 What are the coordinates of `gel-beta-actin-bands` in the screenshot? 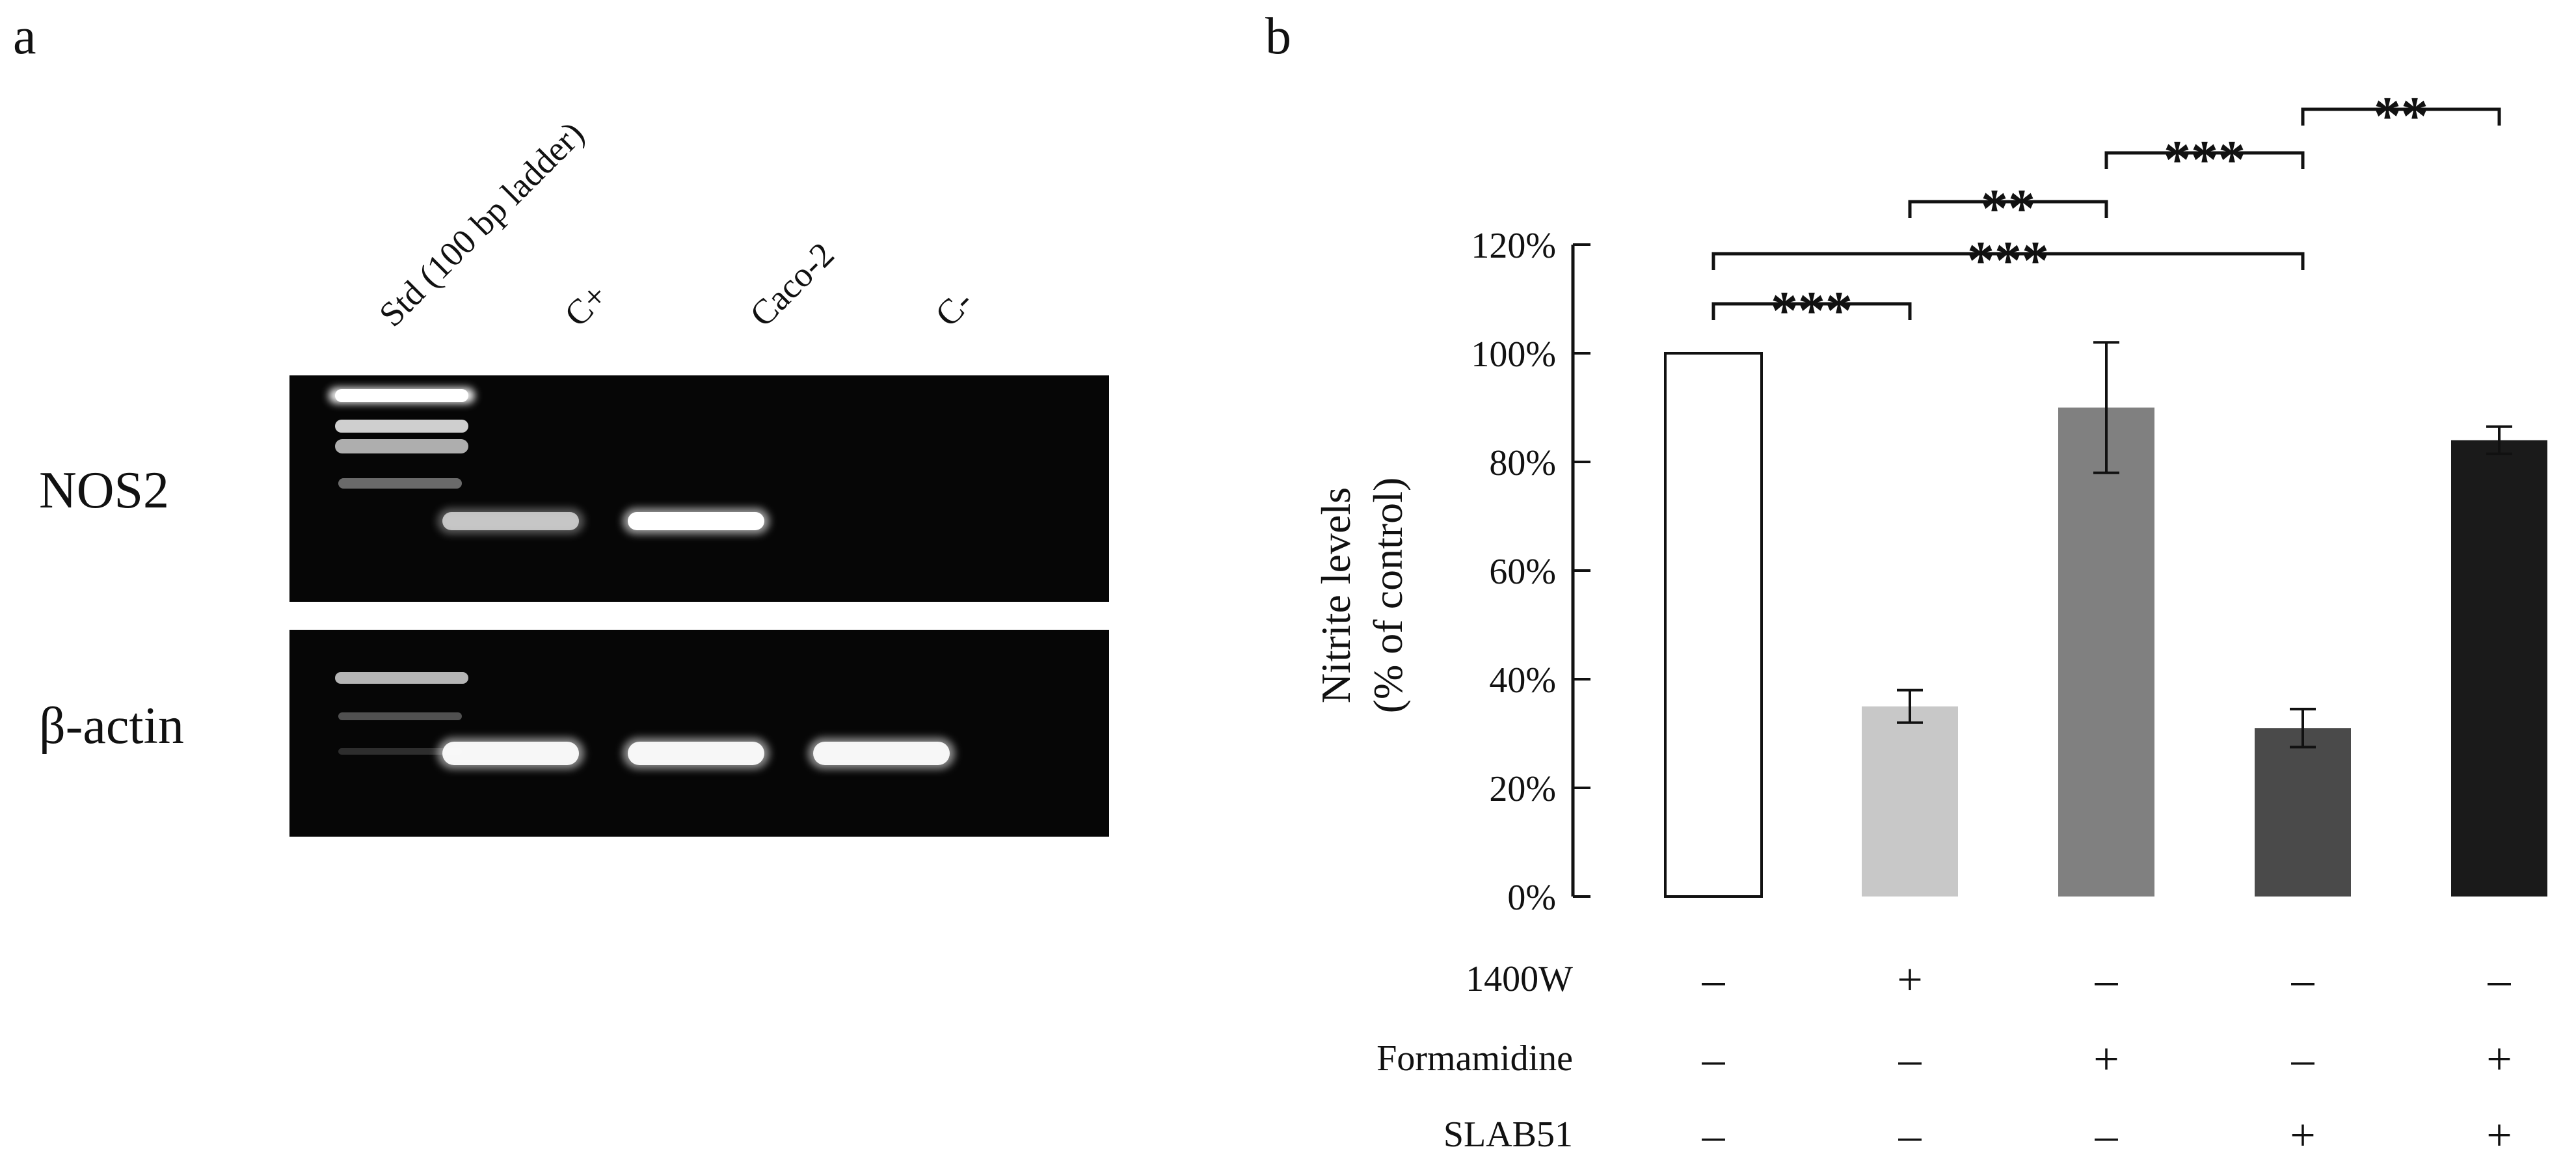 It's located at (696, 753).